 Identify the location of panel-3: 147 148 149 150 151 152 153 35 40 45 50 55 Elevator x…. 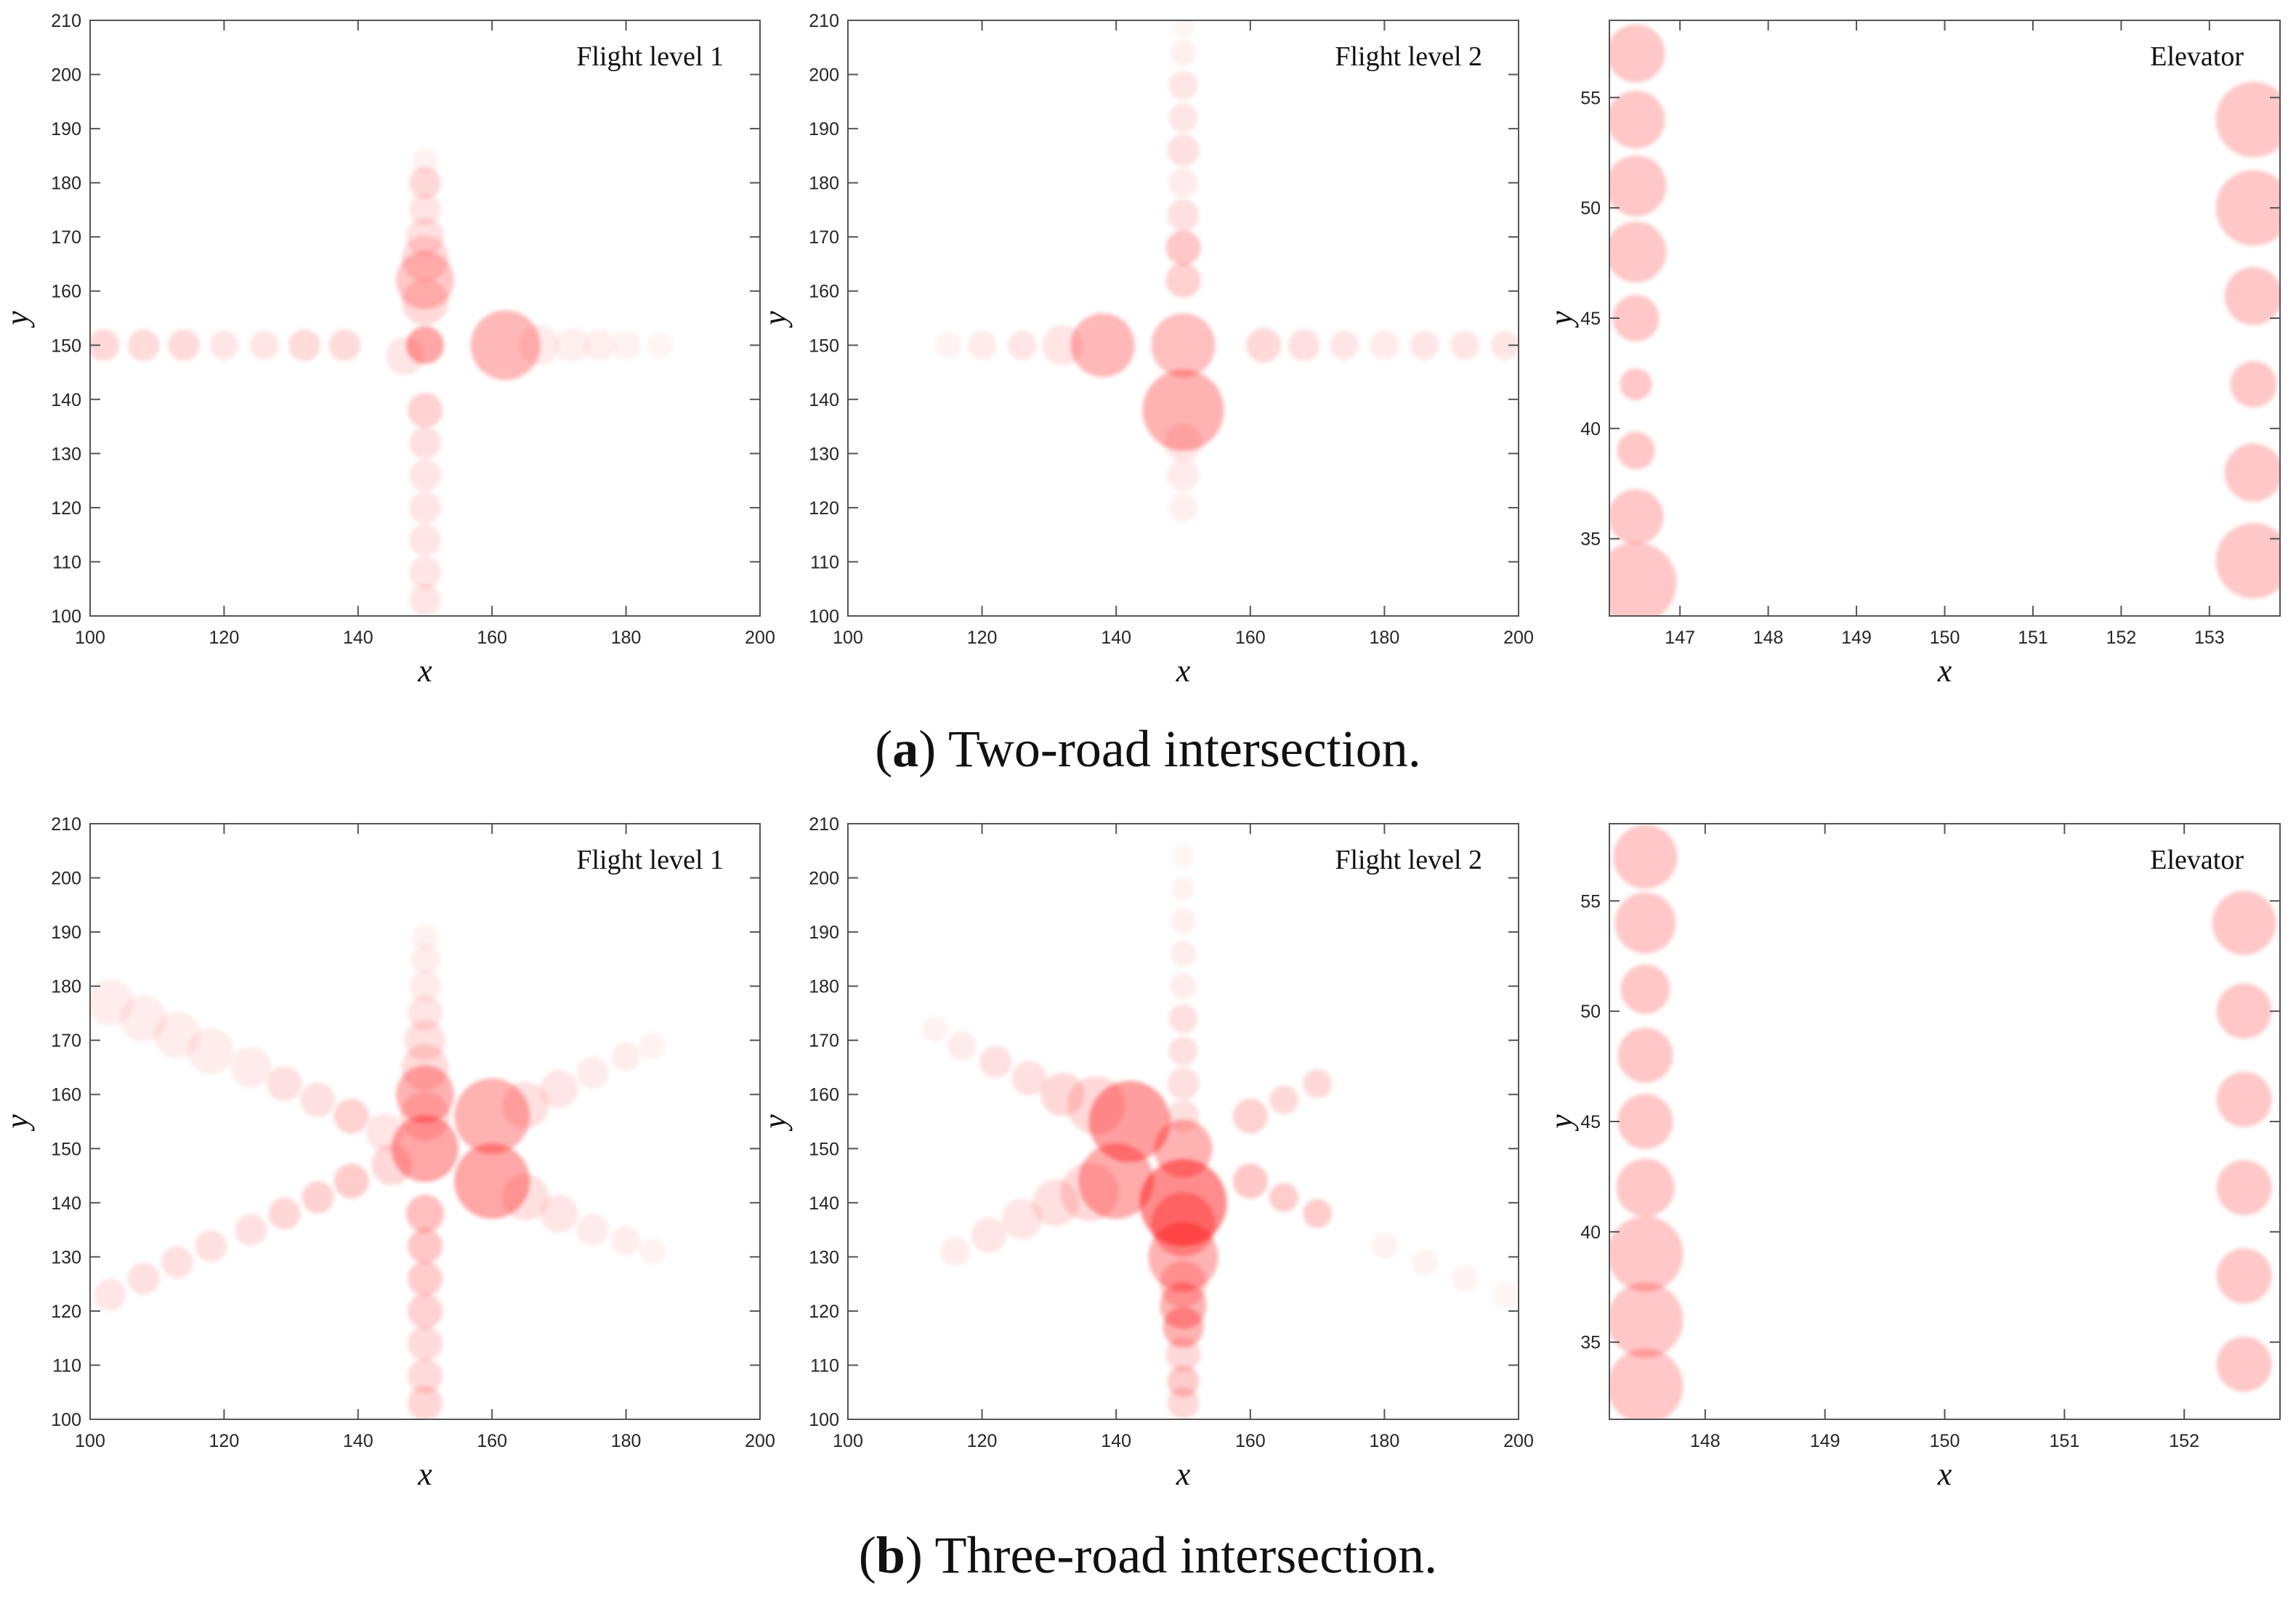
(1912, 354).